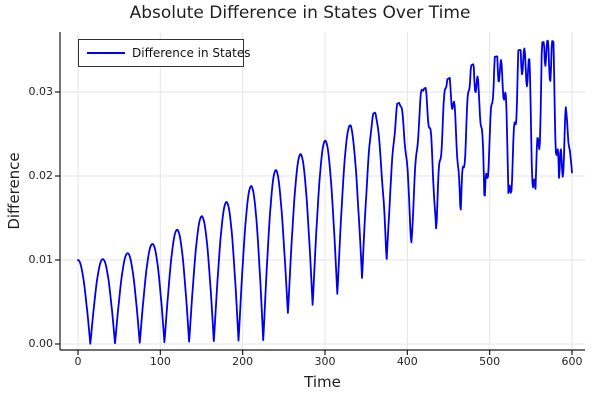 The width and height of the screenshot is (600, 400). Describe the element at coordinates (243, 361) in the screenshot. I see `x-tick-label: 200` at that location.